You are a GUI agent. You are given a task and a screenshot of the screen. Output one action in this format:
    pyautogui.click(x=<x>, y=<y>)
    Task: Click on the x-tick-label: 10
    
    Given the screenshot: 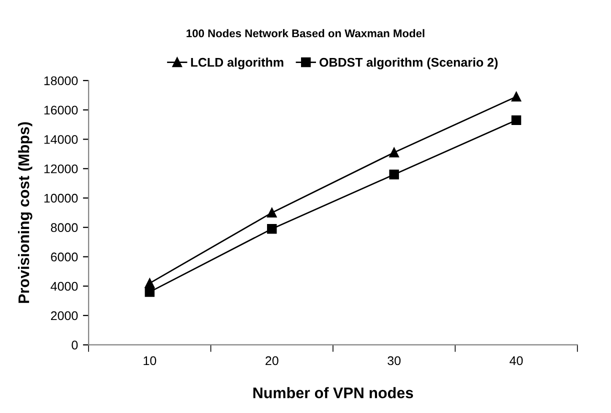 What is the action you would take?
    pyautogui.click(x=150, y=361)
    